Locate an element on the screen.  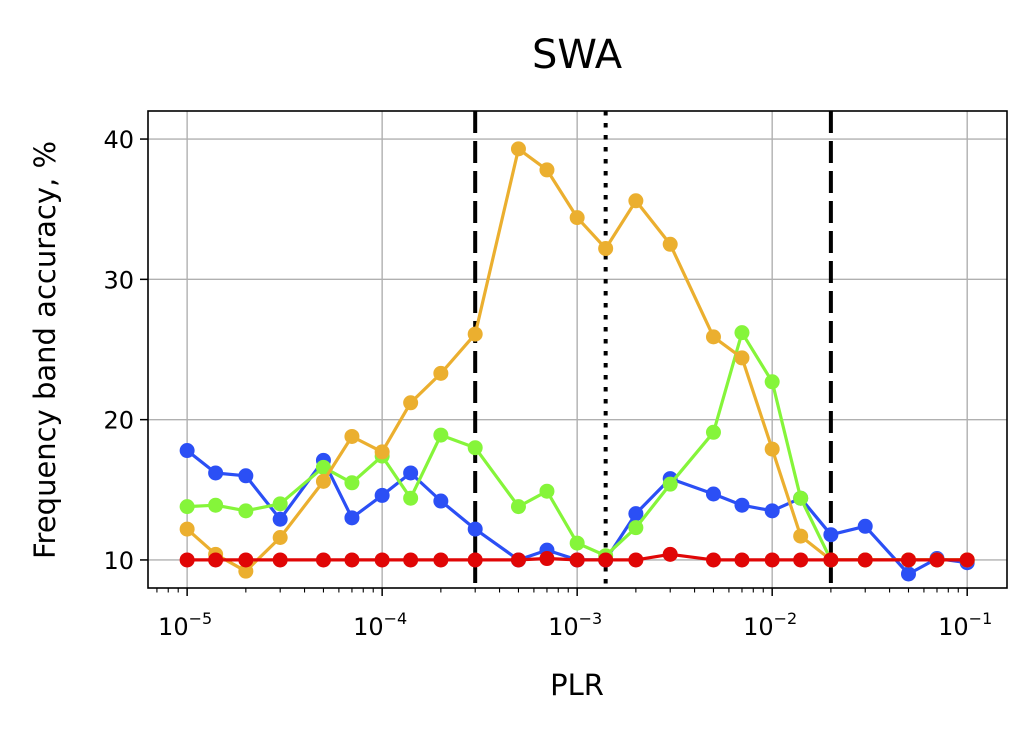
x-axis: 10⁻⁵ 10⁻⁴ 10⁻³ 10⁻² 10⁻¹ is located at coordinates (574, 614).